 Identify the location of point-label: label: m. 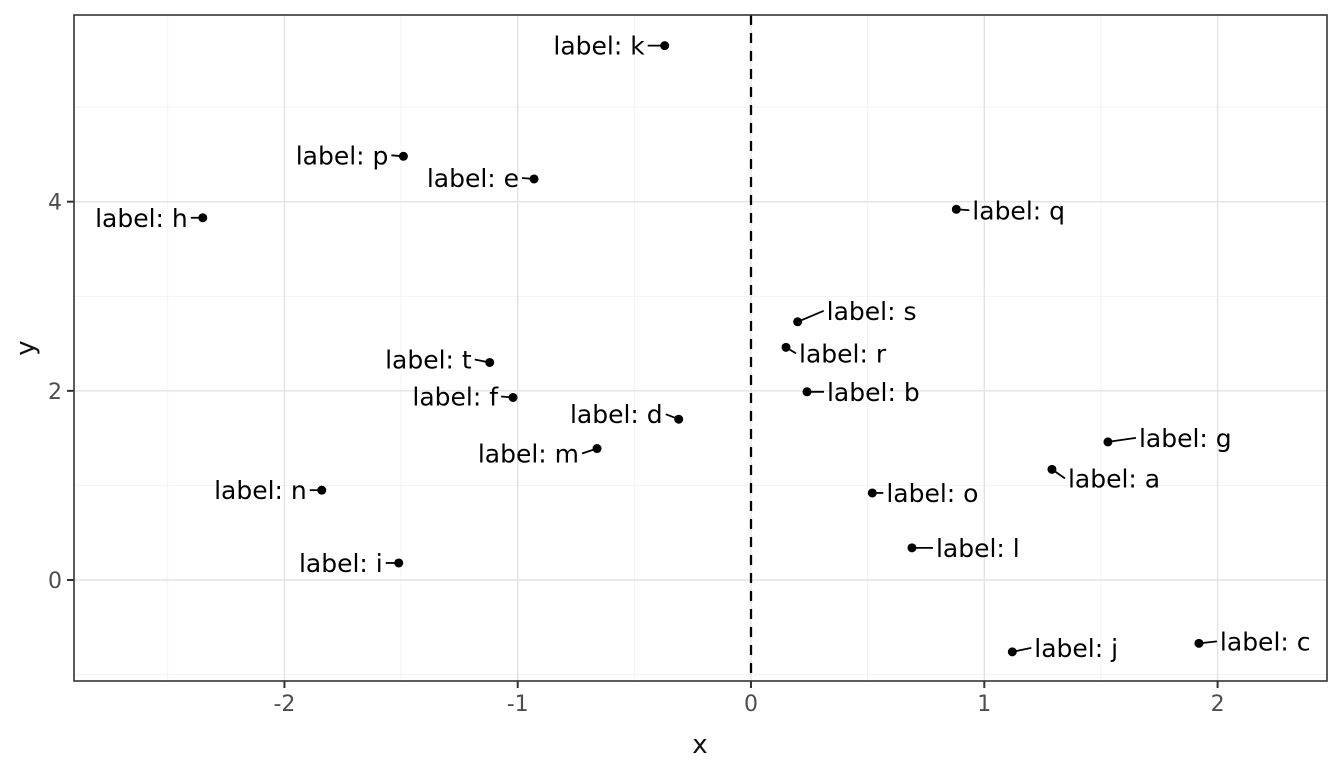
(528, 454).